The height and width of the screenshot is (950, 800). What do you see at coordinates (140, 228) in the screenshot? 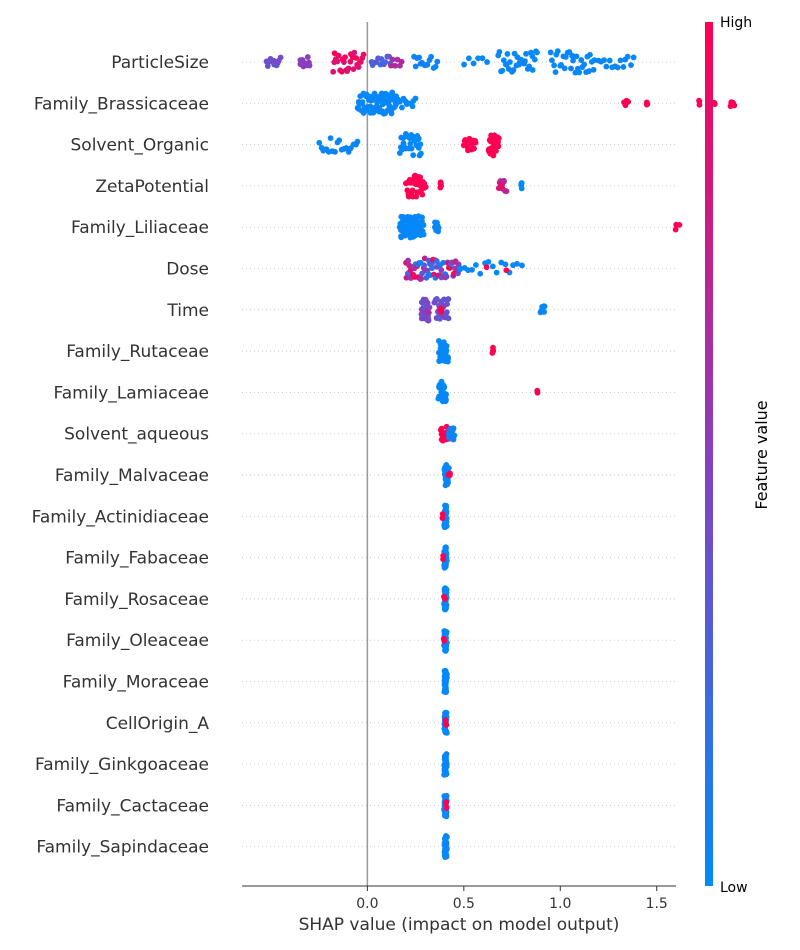
I see `feature-label: Family_Liliaceae` at bounding box center [140, 228].